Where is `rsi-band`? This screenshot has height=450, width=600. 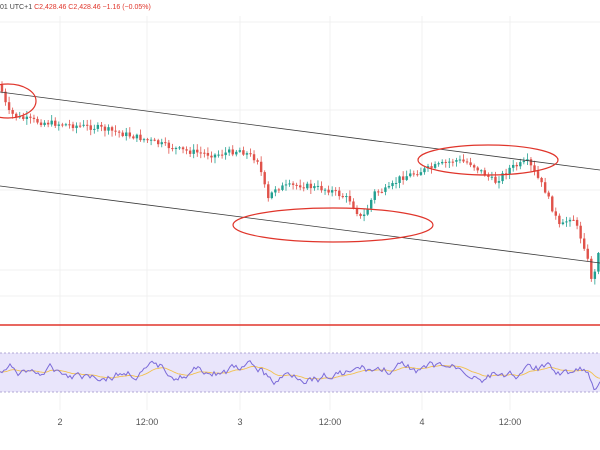 rsi-band is located at coordinates (300, 372).